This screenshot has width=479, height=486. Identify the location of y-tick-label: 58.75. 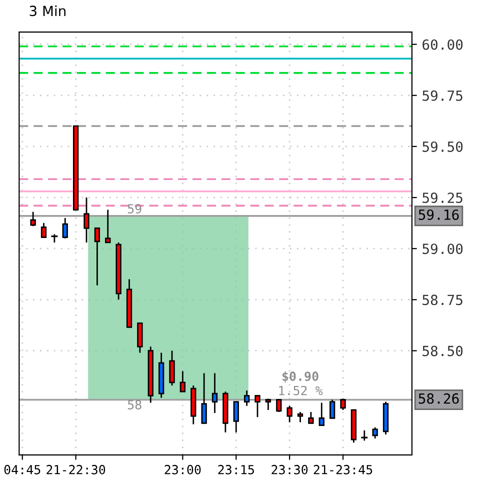
(442, 300).